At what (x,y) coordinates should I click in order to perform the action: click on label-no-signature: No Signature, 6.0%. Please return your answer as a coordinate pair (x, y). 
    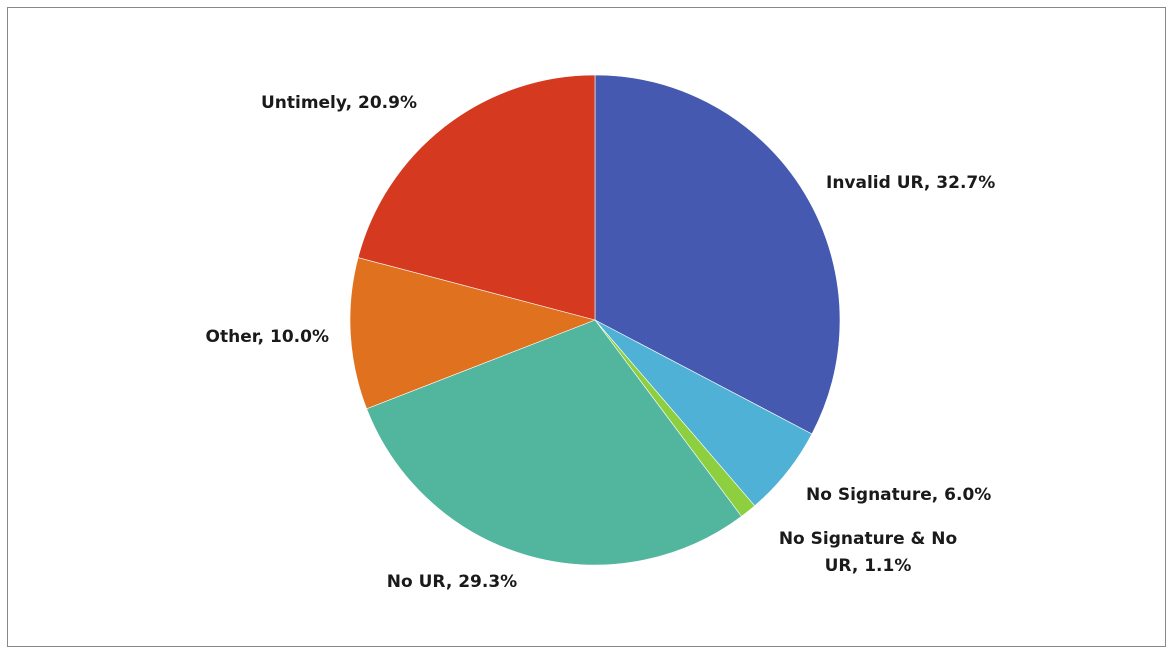
    Looking at the image, I should click on (898, 495).